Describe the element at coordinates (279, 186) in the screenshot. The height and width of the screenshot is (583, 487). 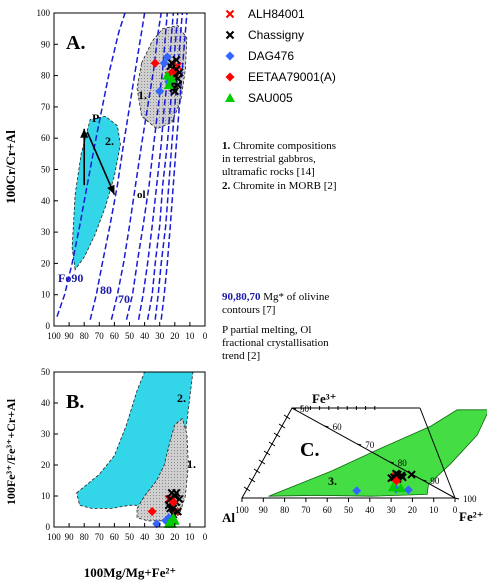
I see `note-2: 2. Chromite in MORB [2]` at that location.